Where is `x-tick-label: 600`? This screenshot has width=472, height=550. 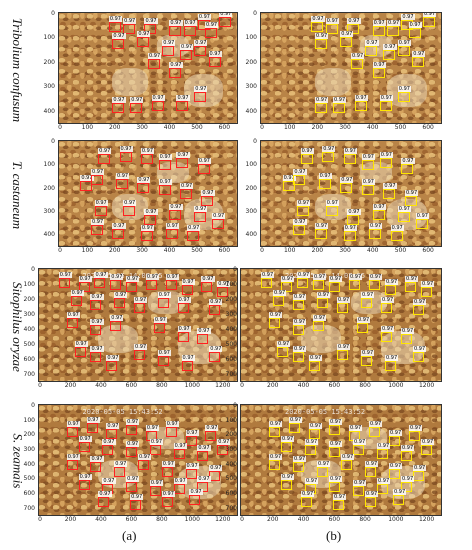
x-tick-label: 600 is located at coordinates (224, 250).